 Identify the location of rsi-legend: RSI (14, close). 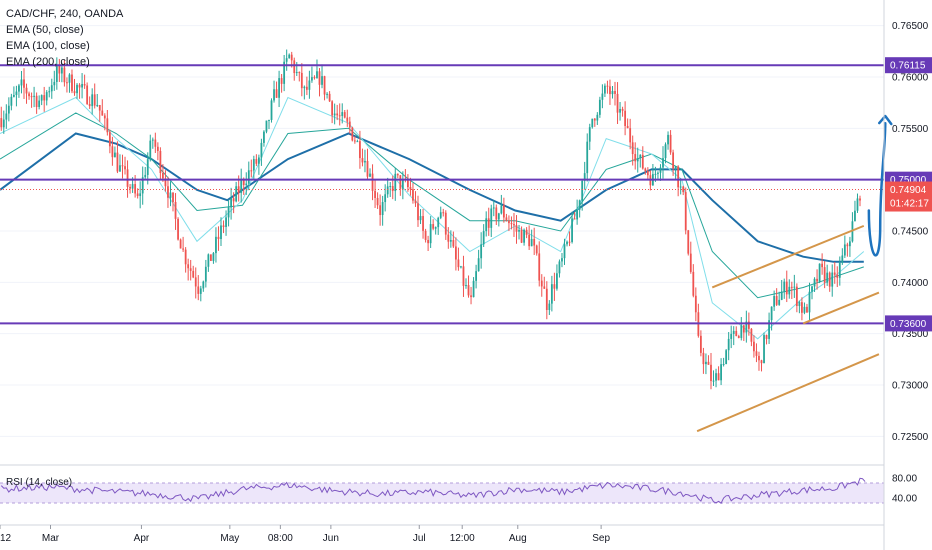
(39, 482).